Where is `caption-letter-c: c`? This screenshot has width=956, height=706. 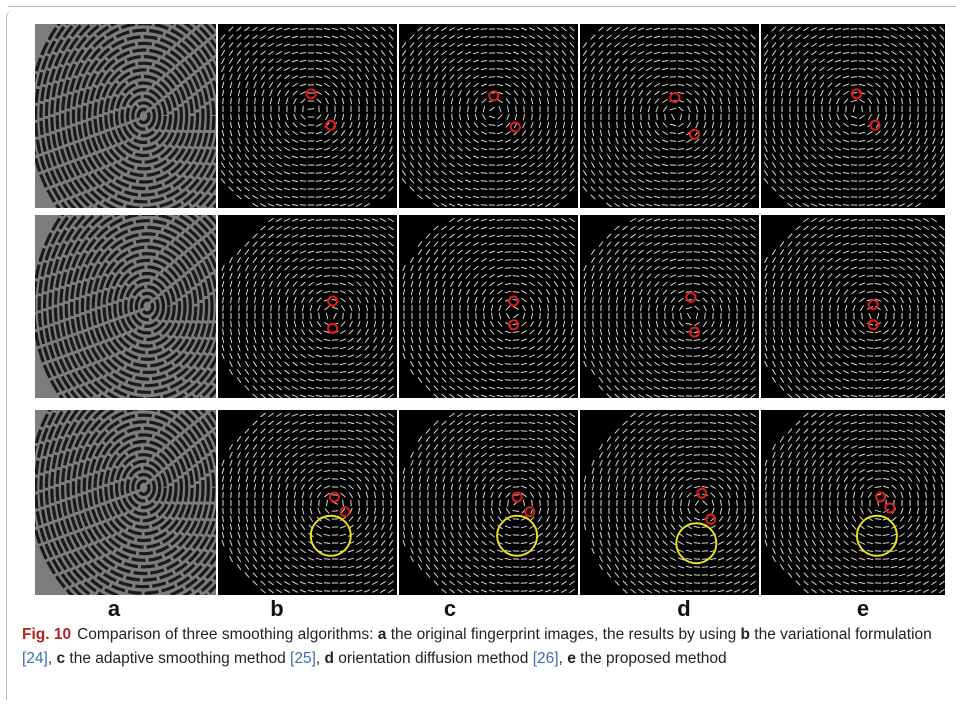 caption-letter-c: c is located at coordinates (61, 658).